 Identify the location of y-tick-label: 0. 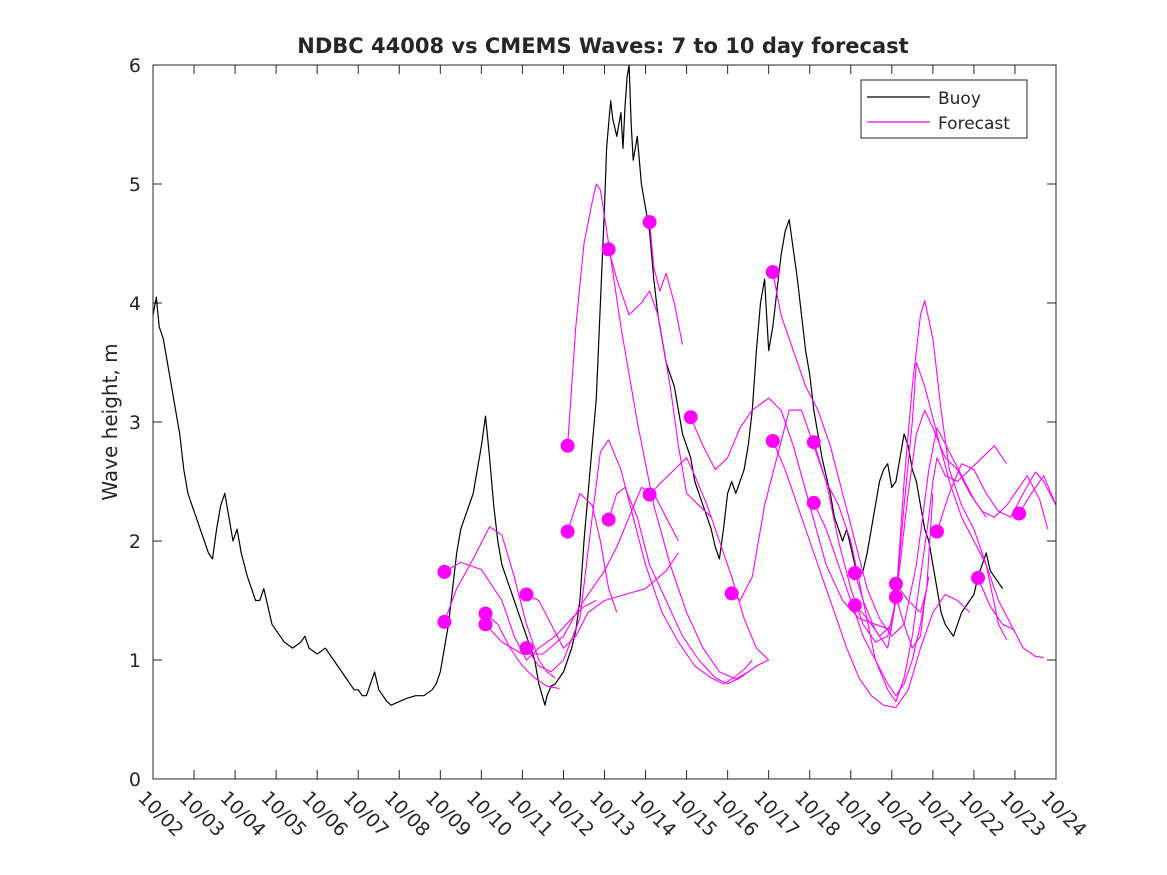
(135, 780).